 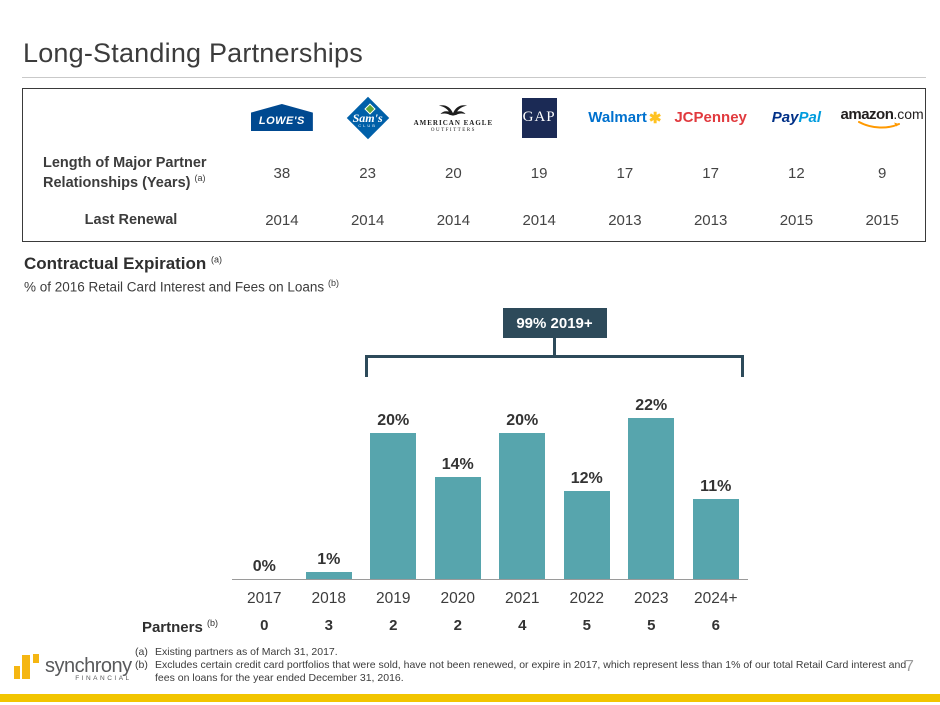 What do you see at coordinates (217, 259) in the screenshot?
I see `section-heading-footnote-marker: (a)` at bounding box center [217, 259].